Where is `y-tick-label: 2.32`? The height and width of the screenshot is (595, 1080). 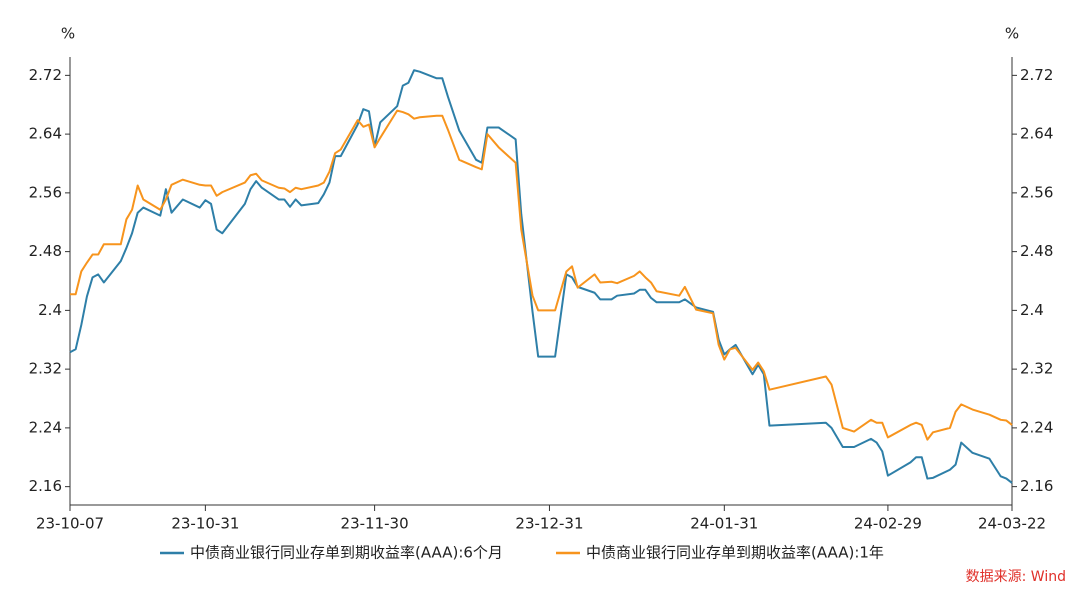 y-tick-label: 2.32 is located at coordinates (45, 369).